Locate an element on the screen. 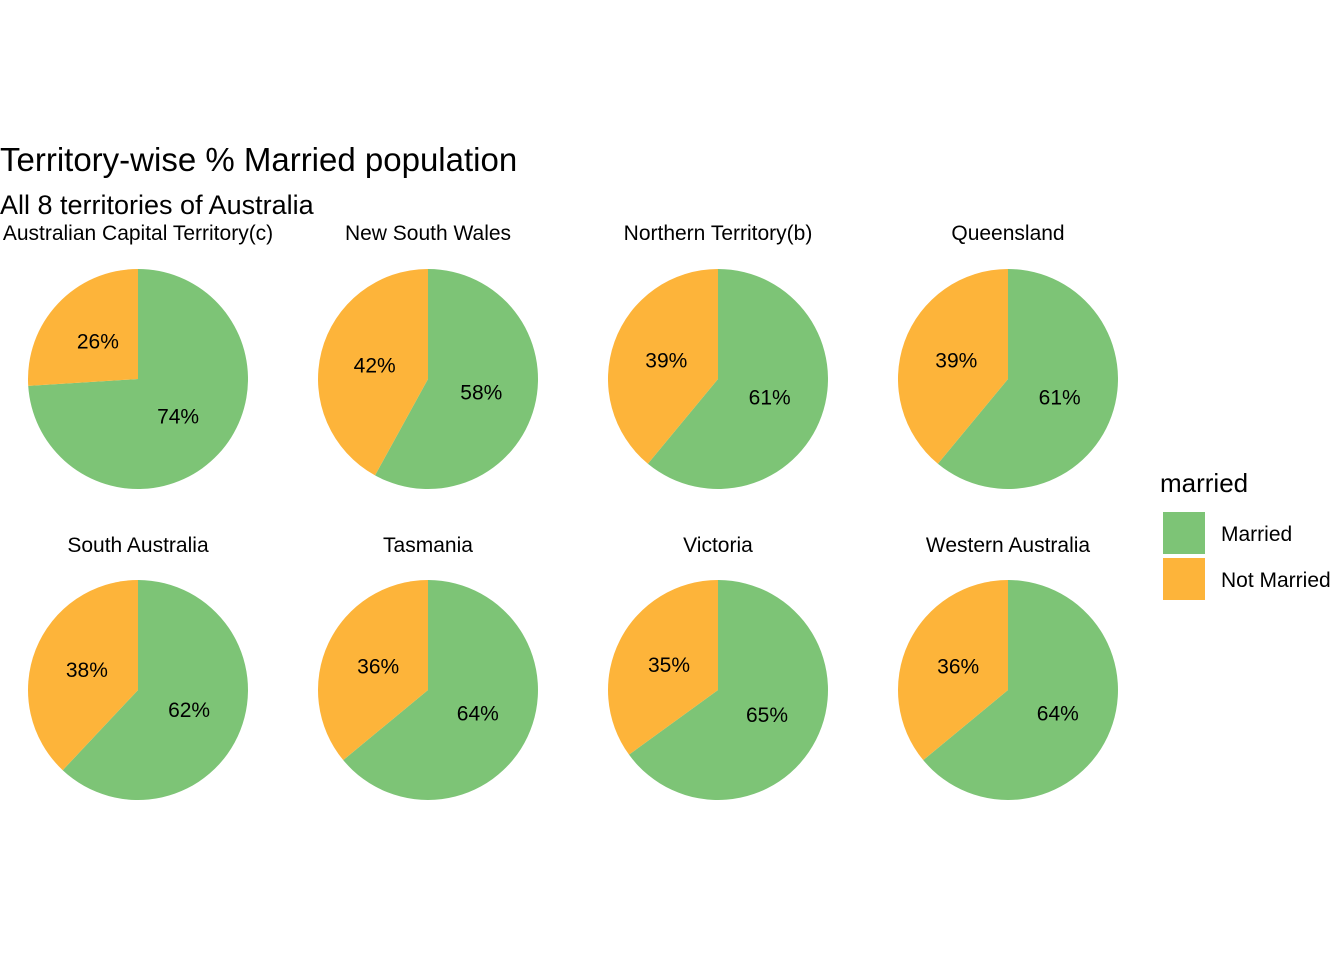 The height and width of the screenshot is (960, 1344). facet-panel: Northern Territory(b) 61% 39% is located at coordinates (717, 355).